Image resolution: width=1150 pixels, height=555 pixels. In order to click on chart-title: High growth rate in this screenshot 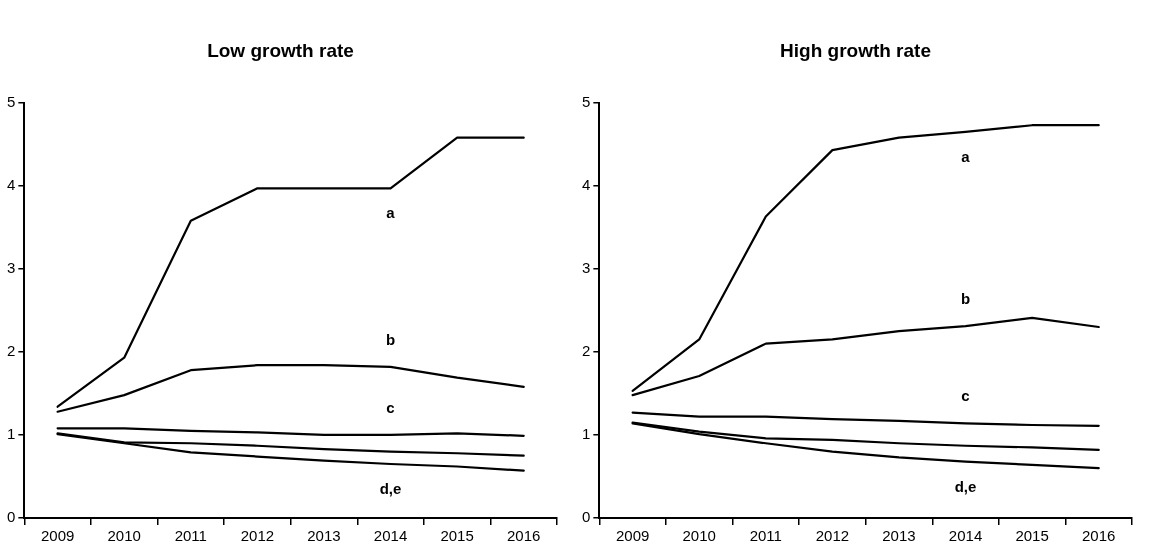, I will do `click(855, 50)`.